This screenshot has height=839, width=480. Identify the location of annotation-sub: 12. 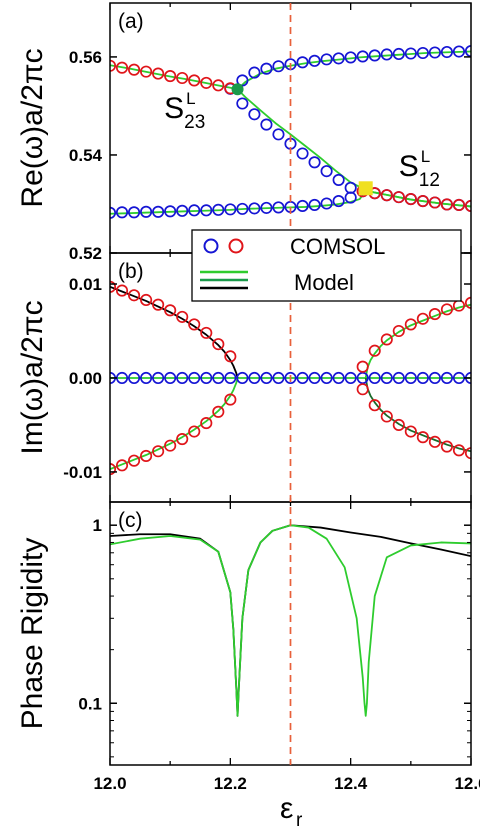
(429, 180).